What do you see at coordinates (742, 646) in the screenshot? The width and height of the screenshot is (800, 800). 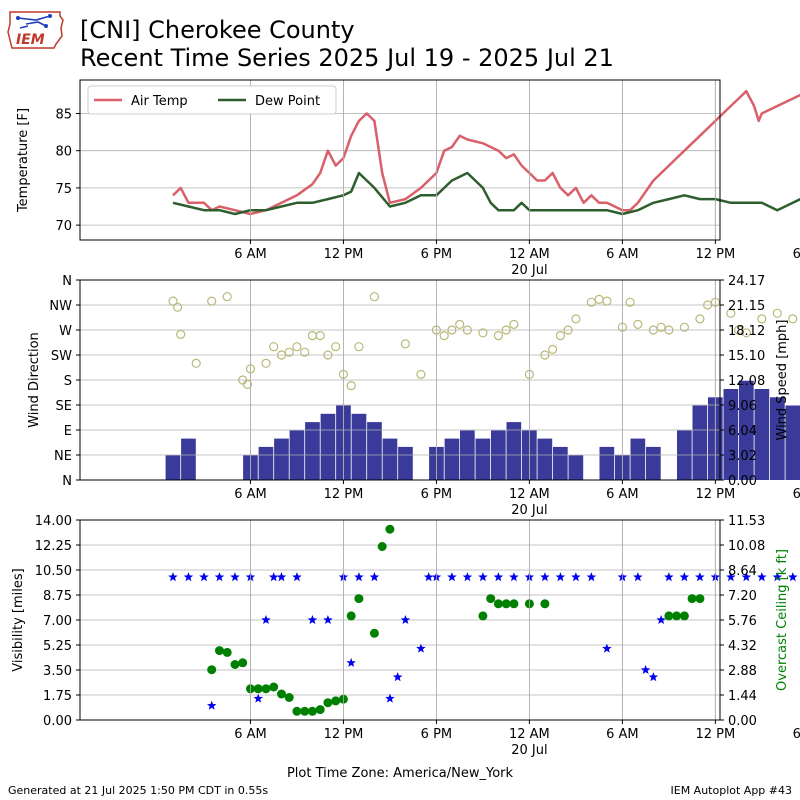 I see `y2-tick-label: 4.32` at bounding box center [742, 646].